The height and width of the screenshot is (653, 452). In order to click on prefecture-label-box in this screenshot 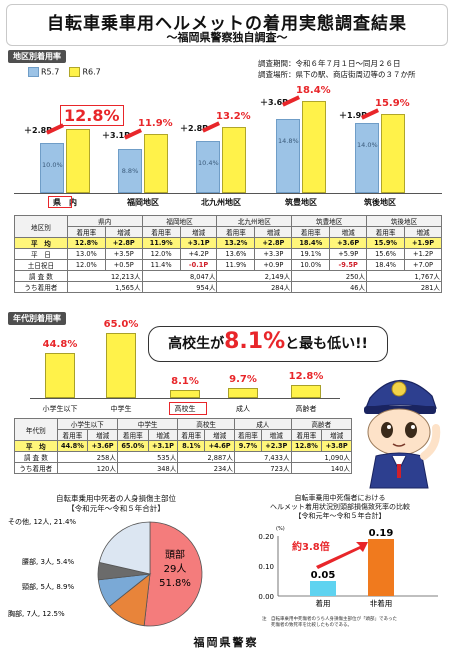, I will do `click(60, 202)`.